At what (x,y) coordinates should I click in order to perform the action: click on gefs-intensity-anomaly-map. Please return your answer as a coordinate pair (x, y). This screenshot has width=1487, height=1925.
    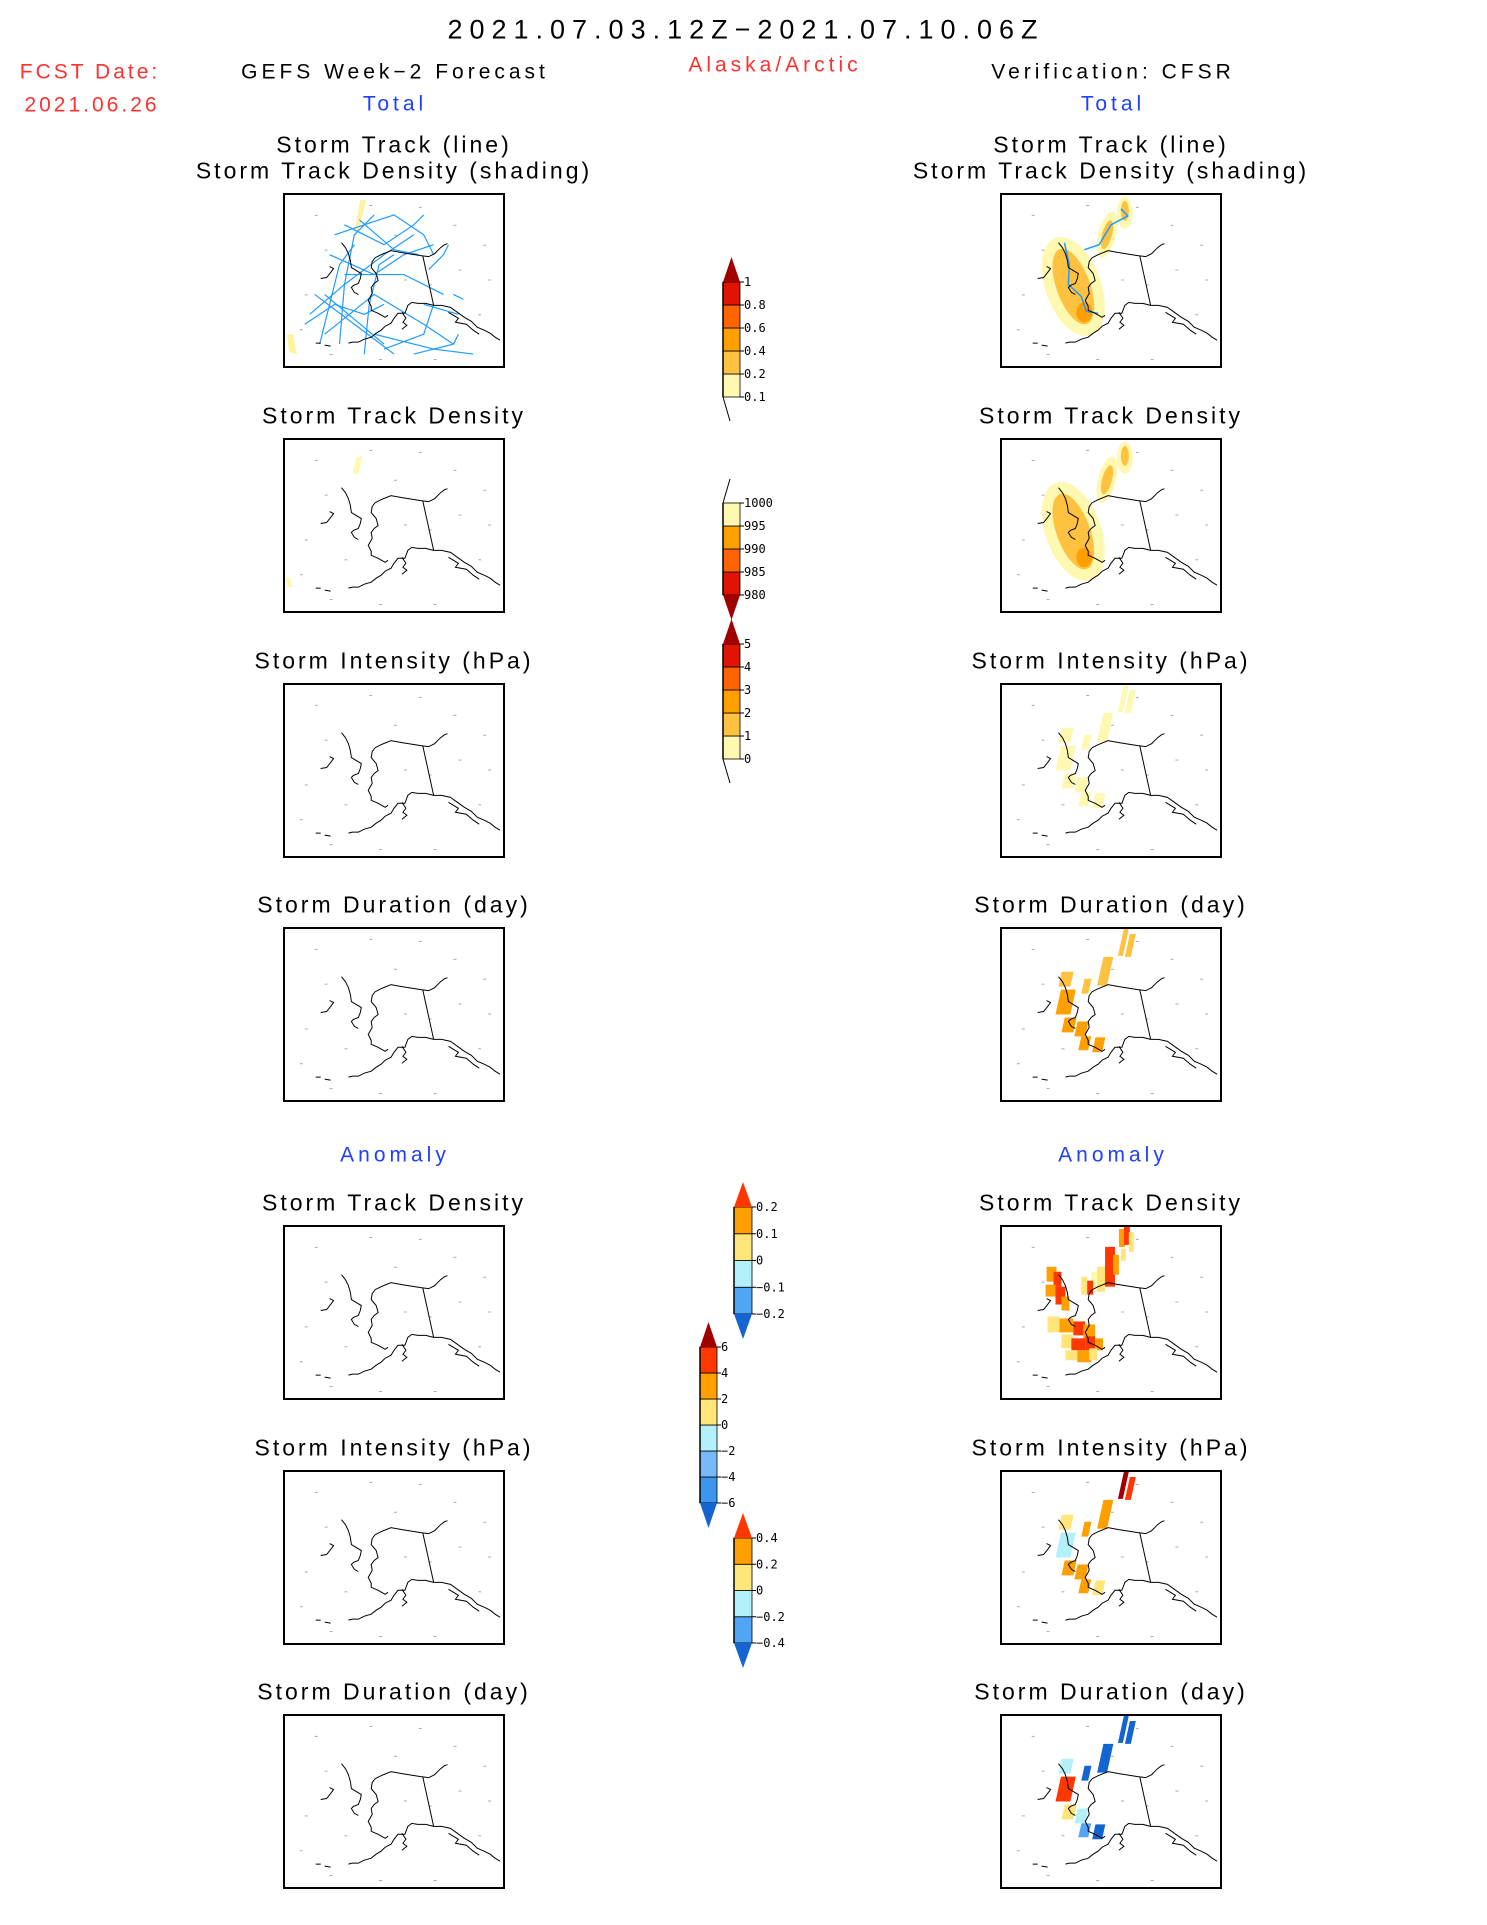
    Looking at the image, I should click on (394, 1557).